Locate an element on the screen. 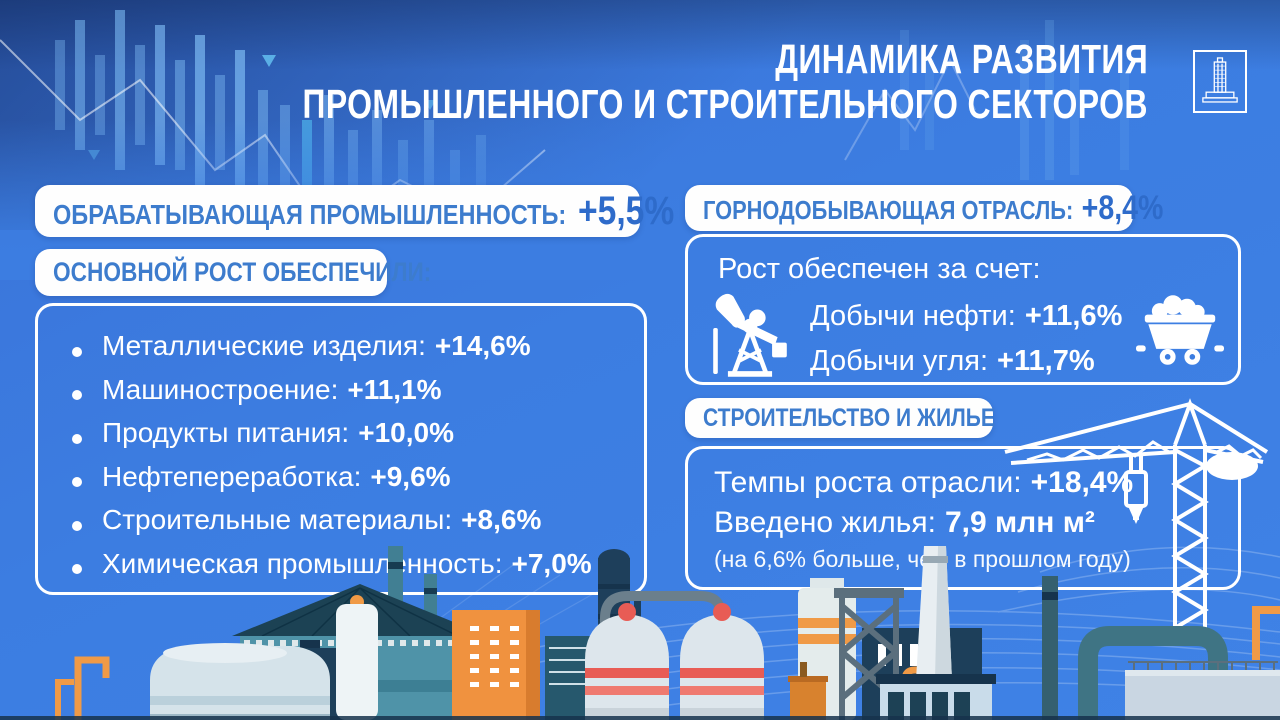 The height and width of the screenshot is (720, 1280). construction-label: СТРОИТЕЛЬСТВО И ЖИЛЬЕ is located at coordinates (849, 417).